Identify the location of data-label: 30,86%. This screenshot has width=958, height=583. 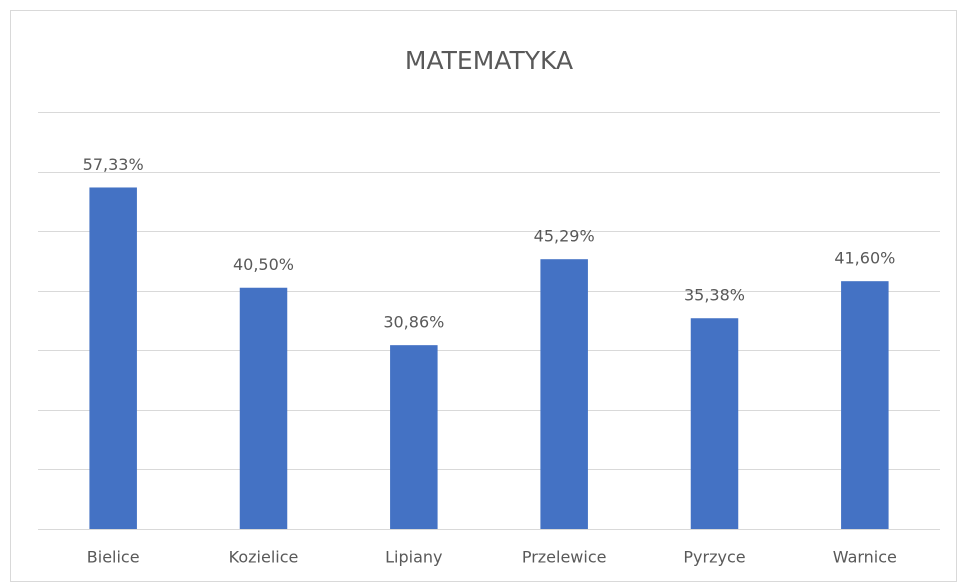
(413, 322).